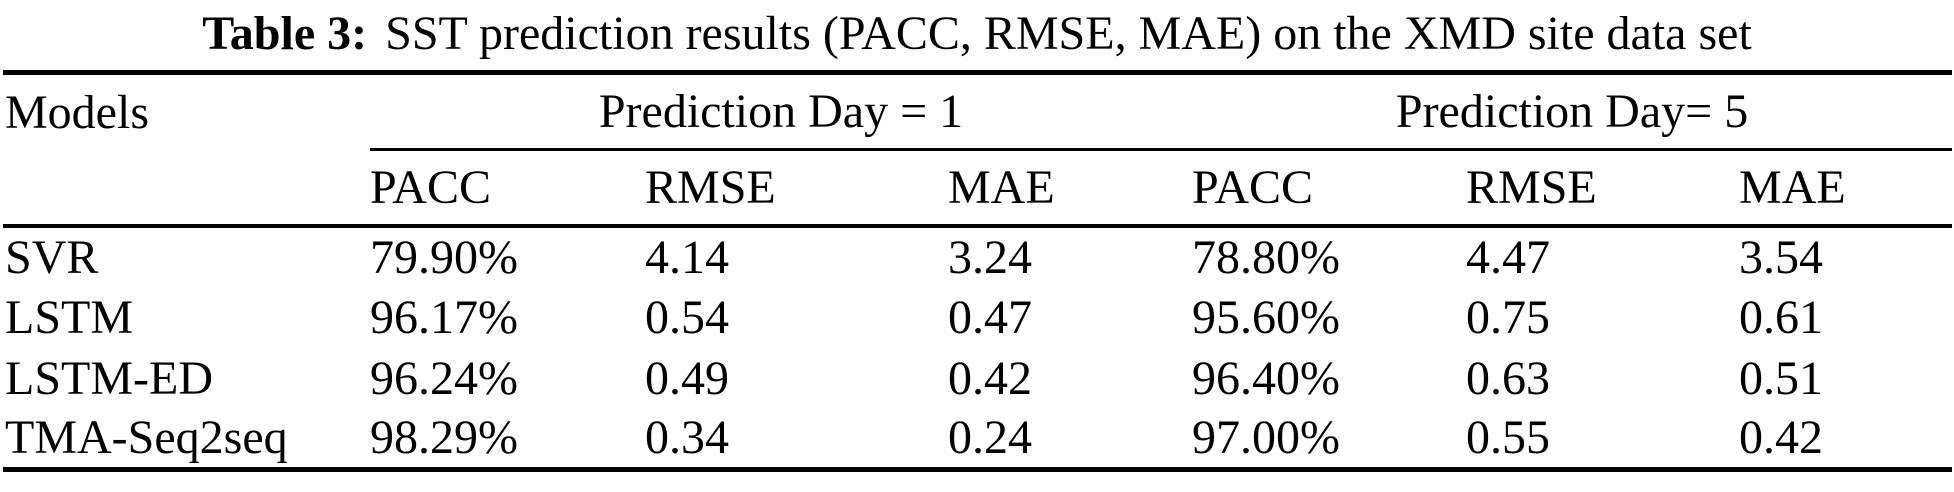  Describe the element at coordinates (1603, 188) in the screenshot. I see `column-header-rmse-day5: RMSE` at that location.